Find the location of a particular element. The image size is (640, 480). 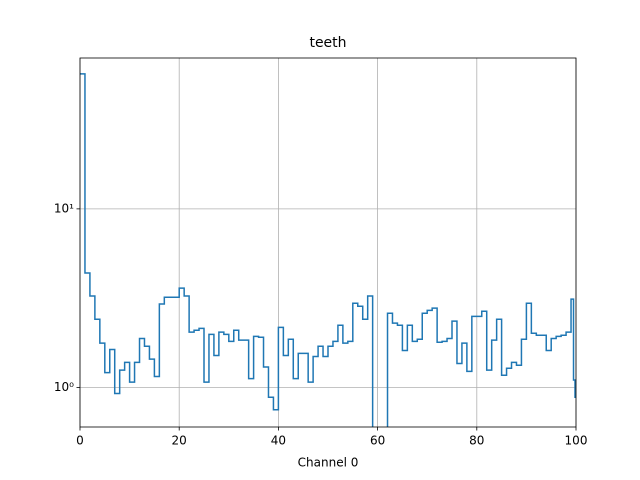

x-axis-label: Channel 0 is located at coordinates (328, 463).